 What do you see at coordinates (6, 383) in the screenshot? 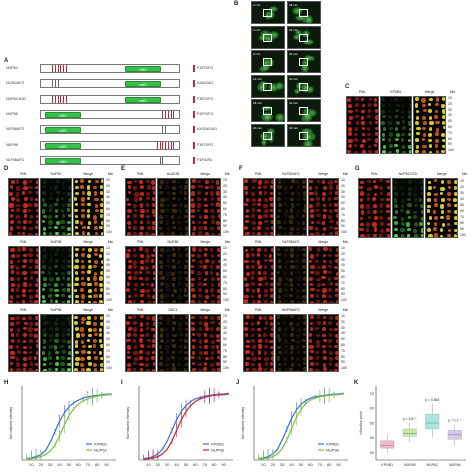
I see `panel-label-h: H` at bounding box center [6, 383].